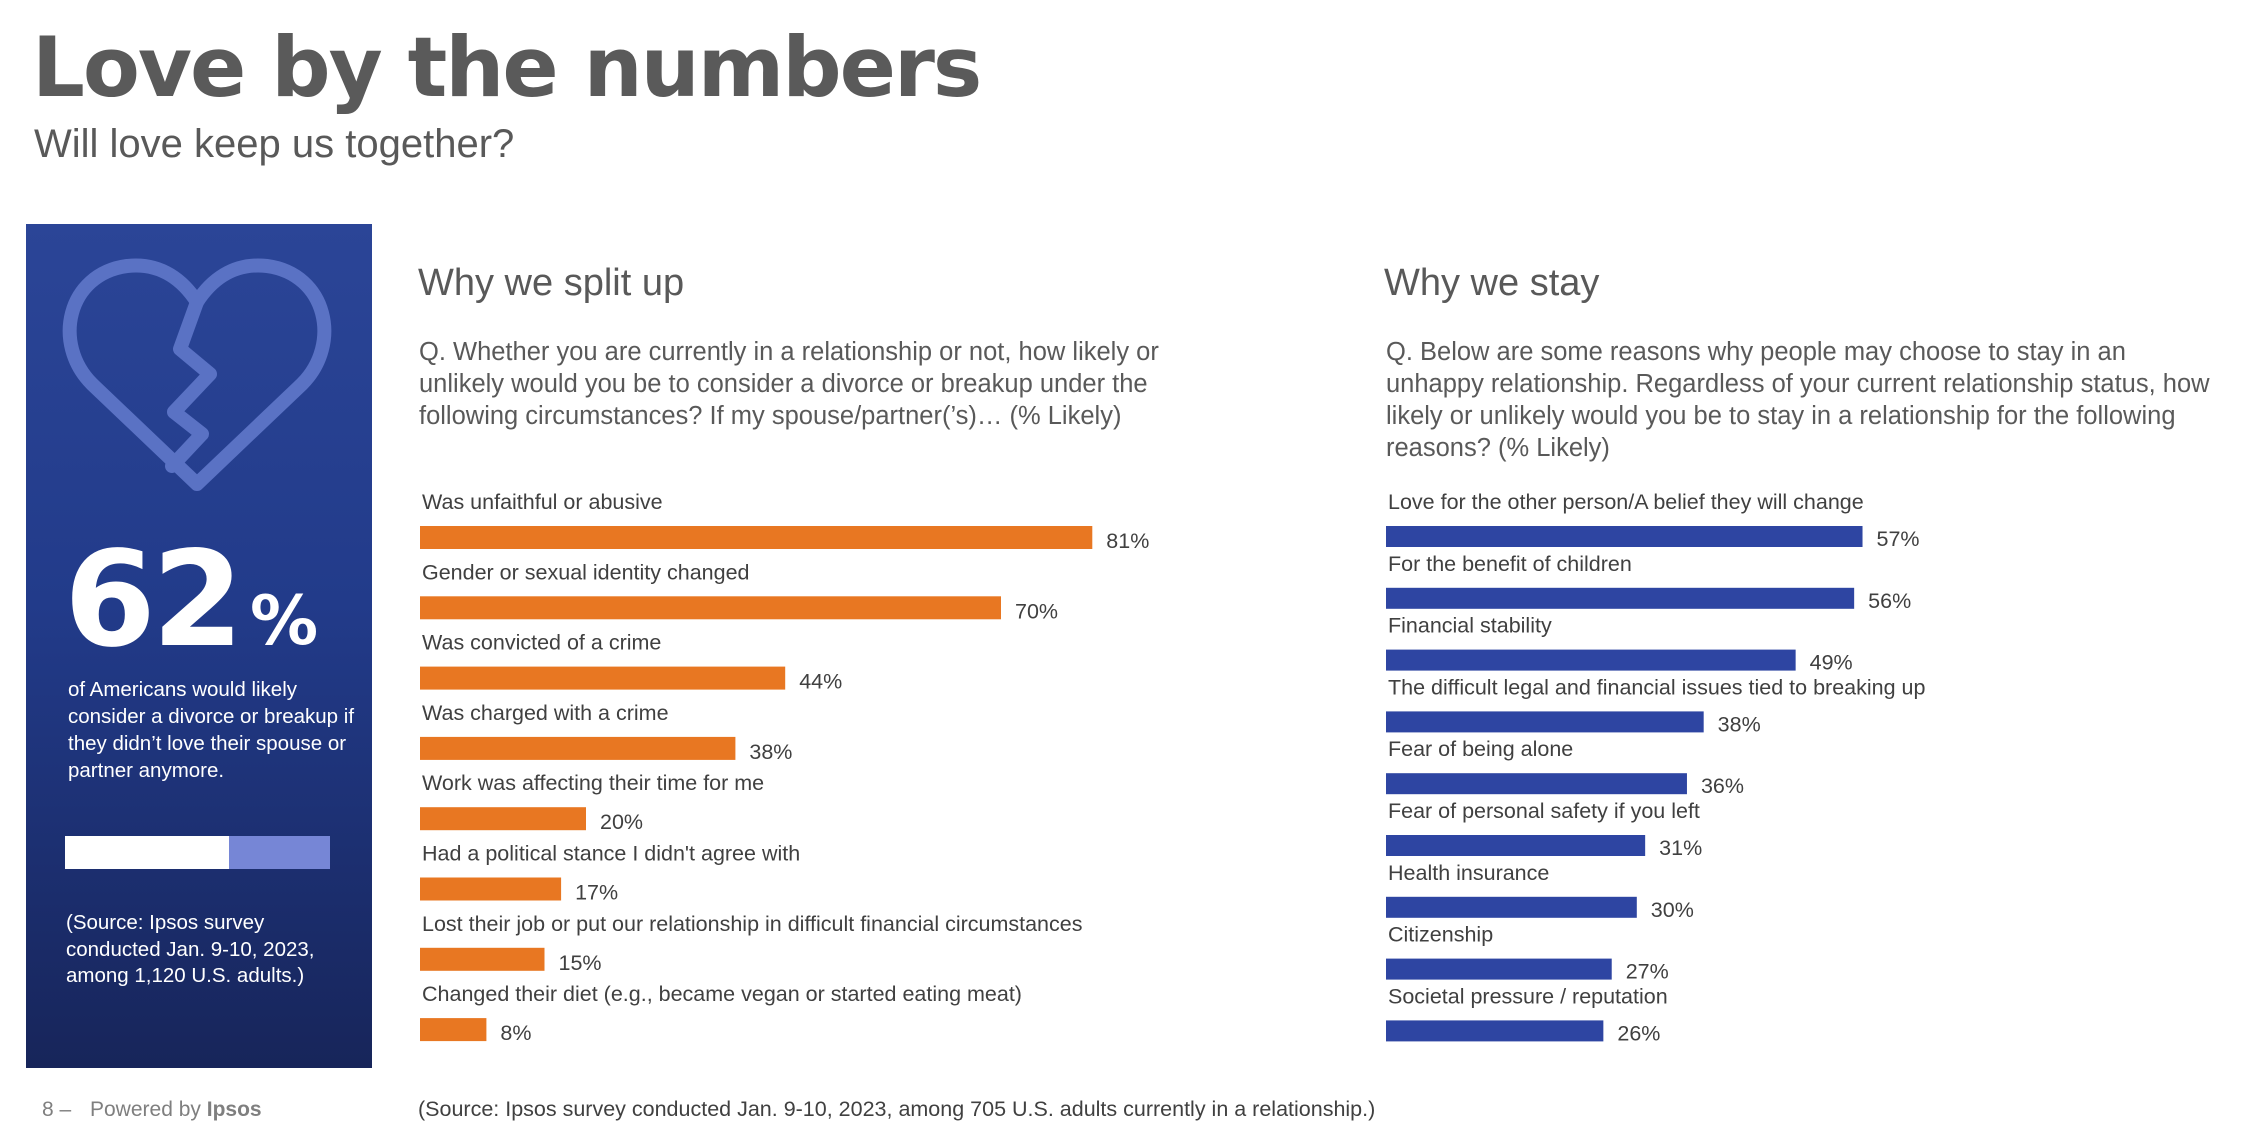  I want to click on stay-value-label: 26%, so click(1638, 1033).